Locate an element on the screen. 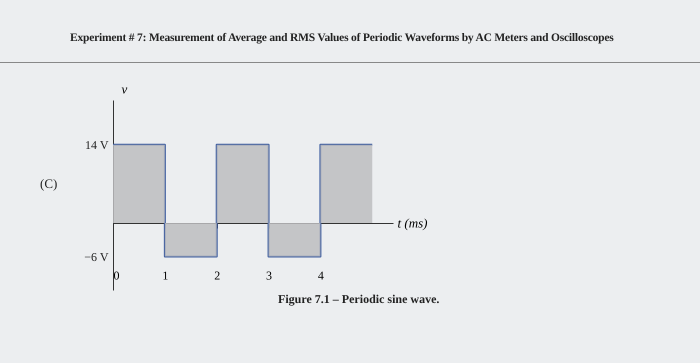 Image resolution: width=700 pixels, height=363 pixels. y-tick-label: 14 V is located at coordinates (97, 145).